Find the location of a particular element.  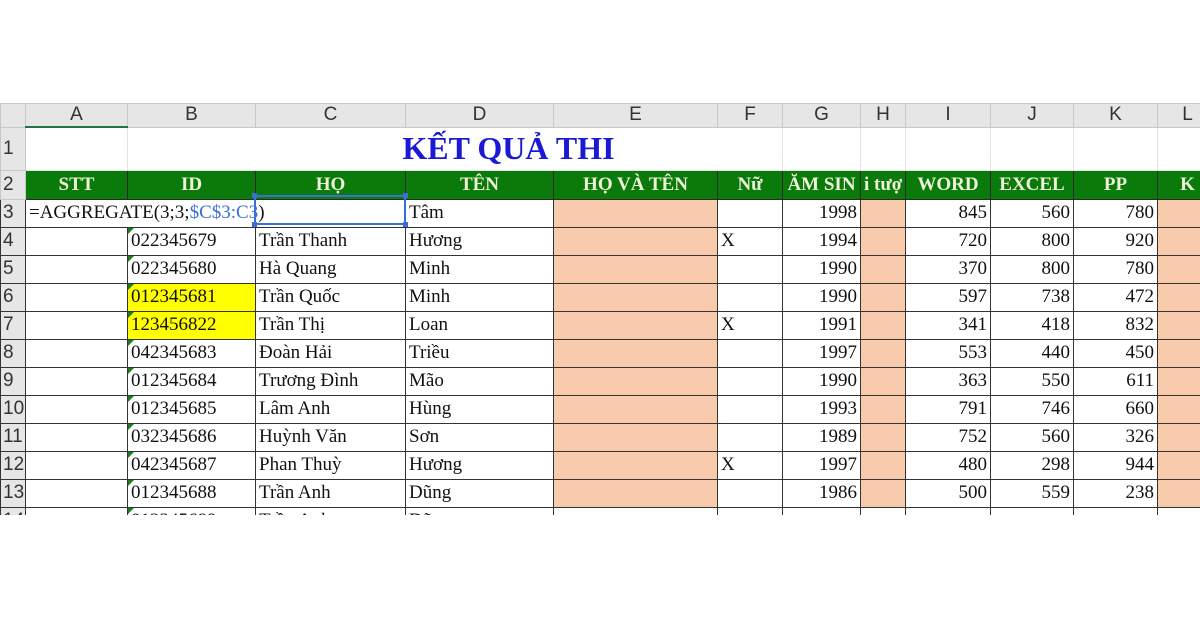

cell-id: 012345685 is located at coordinates (191, 409).